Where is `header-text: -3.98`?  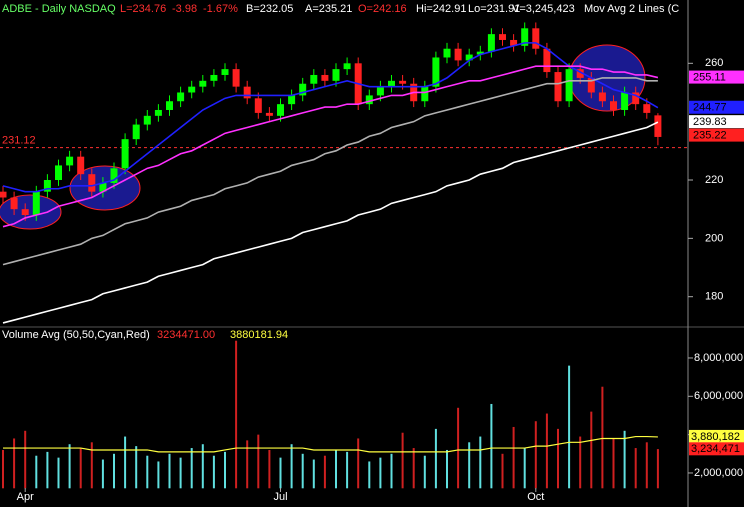 header-text: -3.98 is located at coordinates (184, 9).